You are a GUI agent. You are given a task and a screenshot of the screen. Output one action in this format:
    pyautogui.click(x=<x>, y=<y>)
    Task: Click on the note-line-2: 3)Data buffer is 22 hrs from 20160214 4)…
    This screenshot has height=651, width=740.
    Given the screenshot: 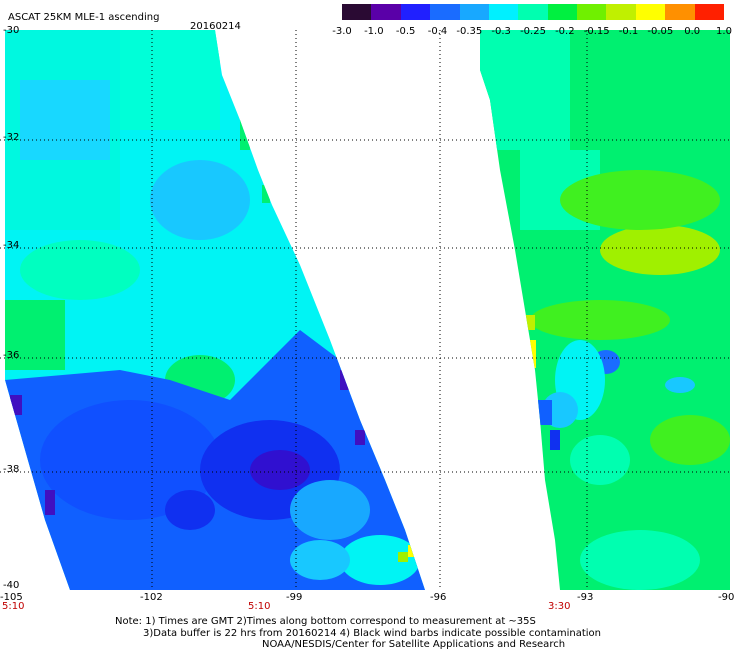 What is the action you would take?
    pyautogui.click(x=372, y=633)
    